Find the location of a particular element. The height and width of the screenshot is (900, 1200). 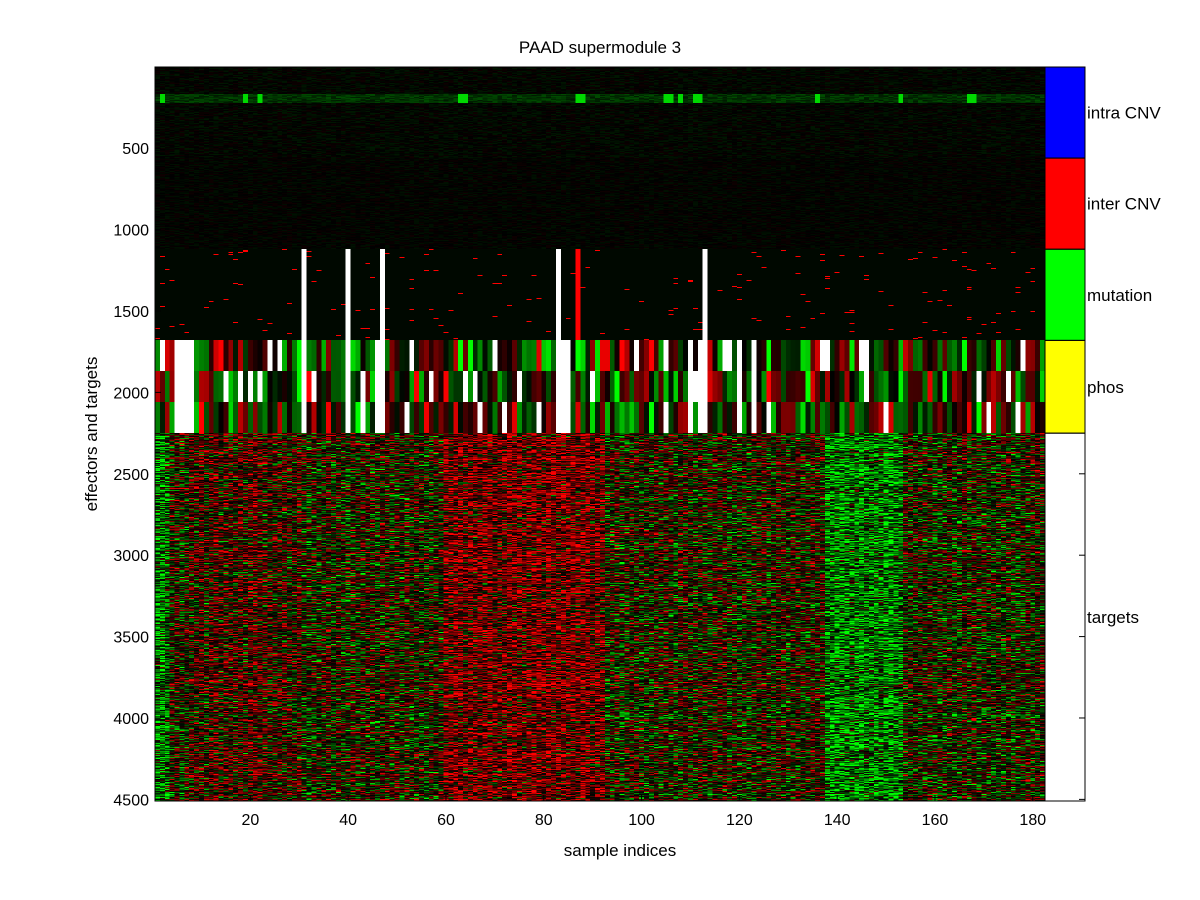

y-axis-label: effectors and targets is located at coordinates (91, 434).